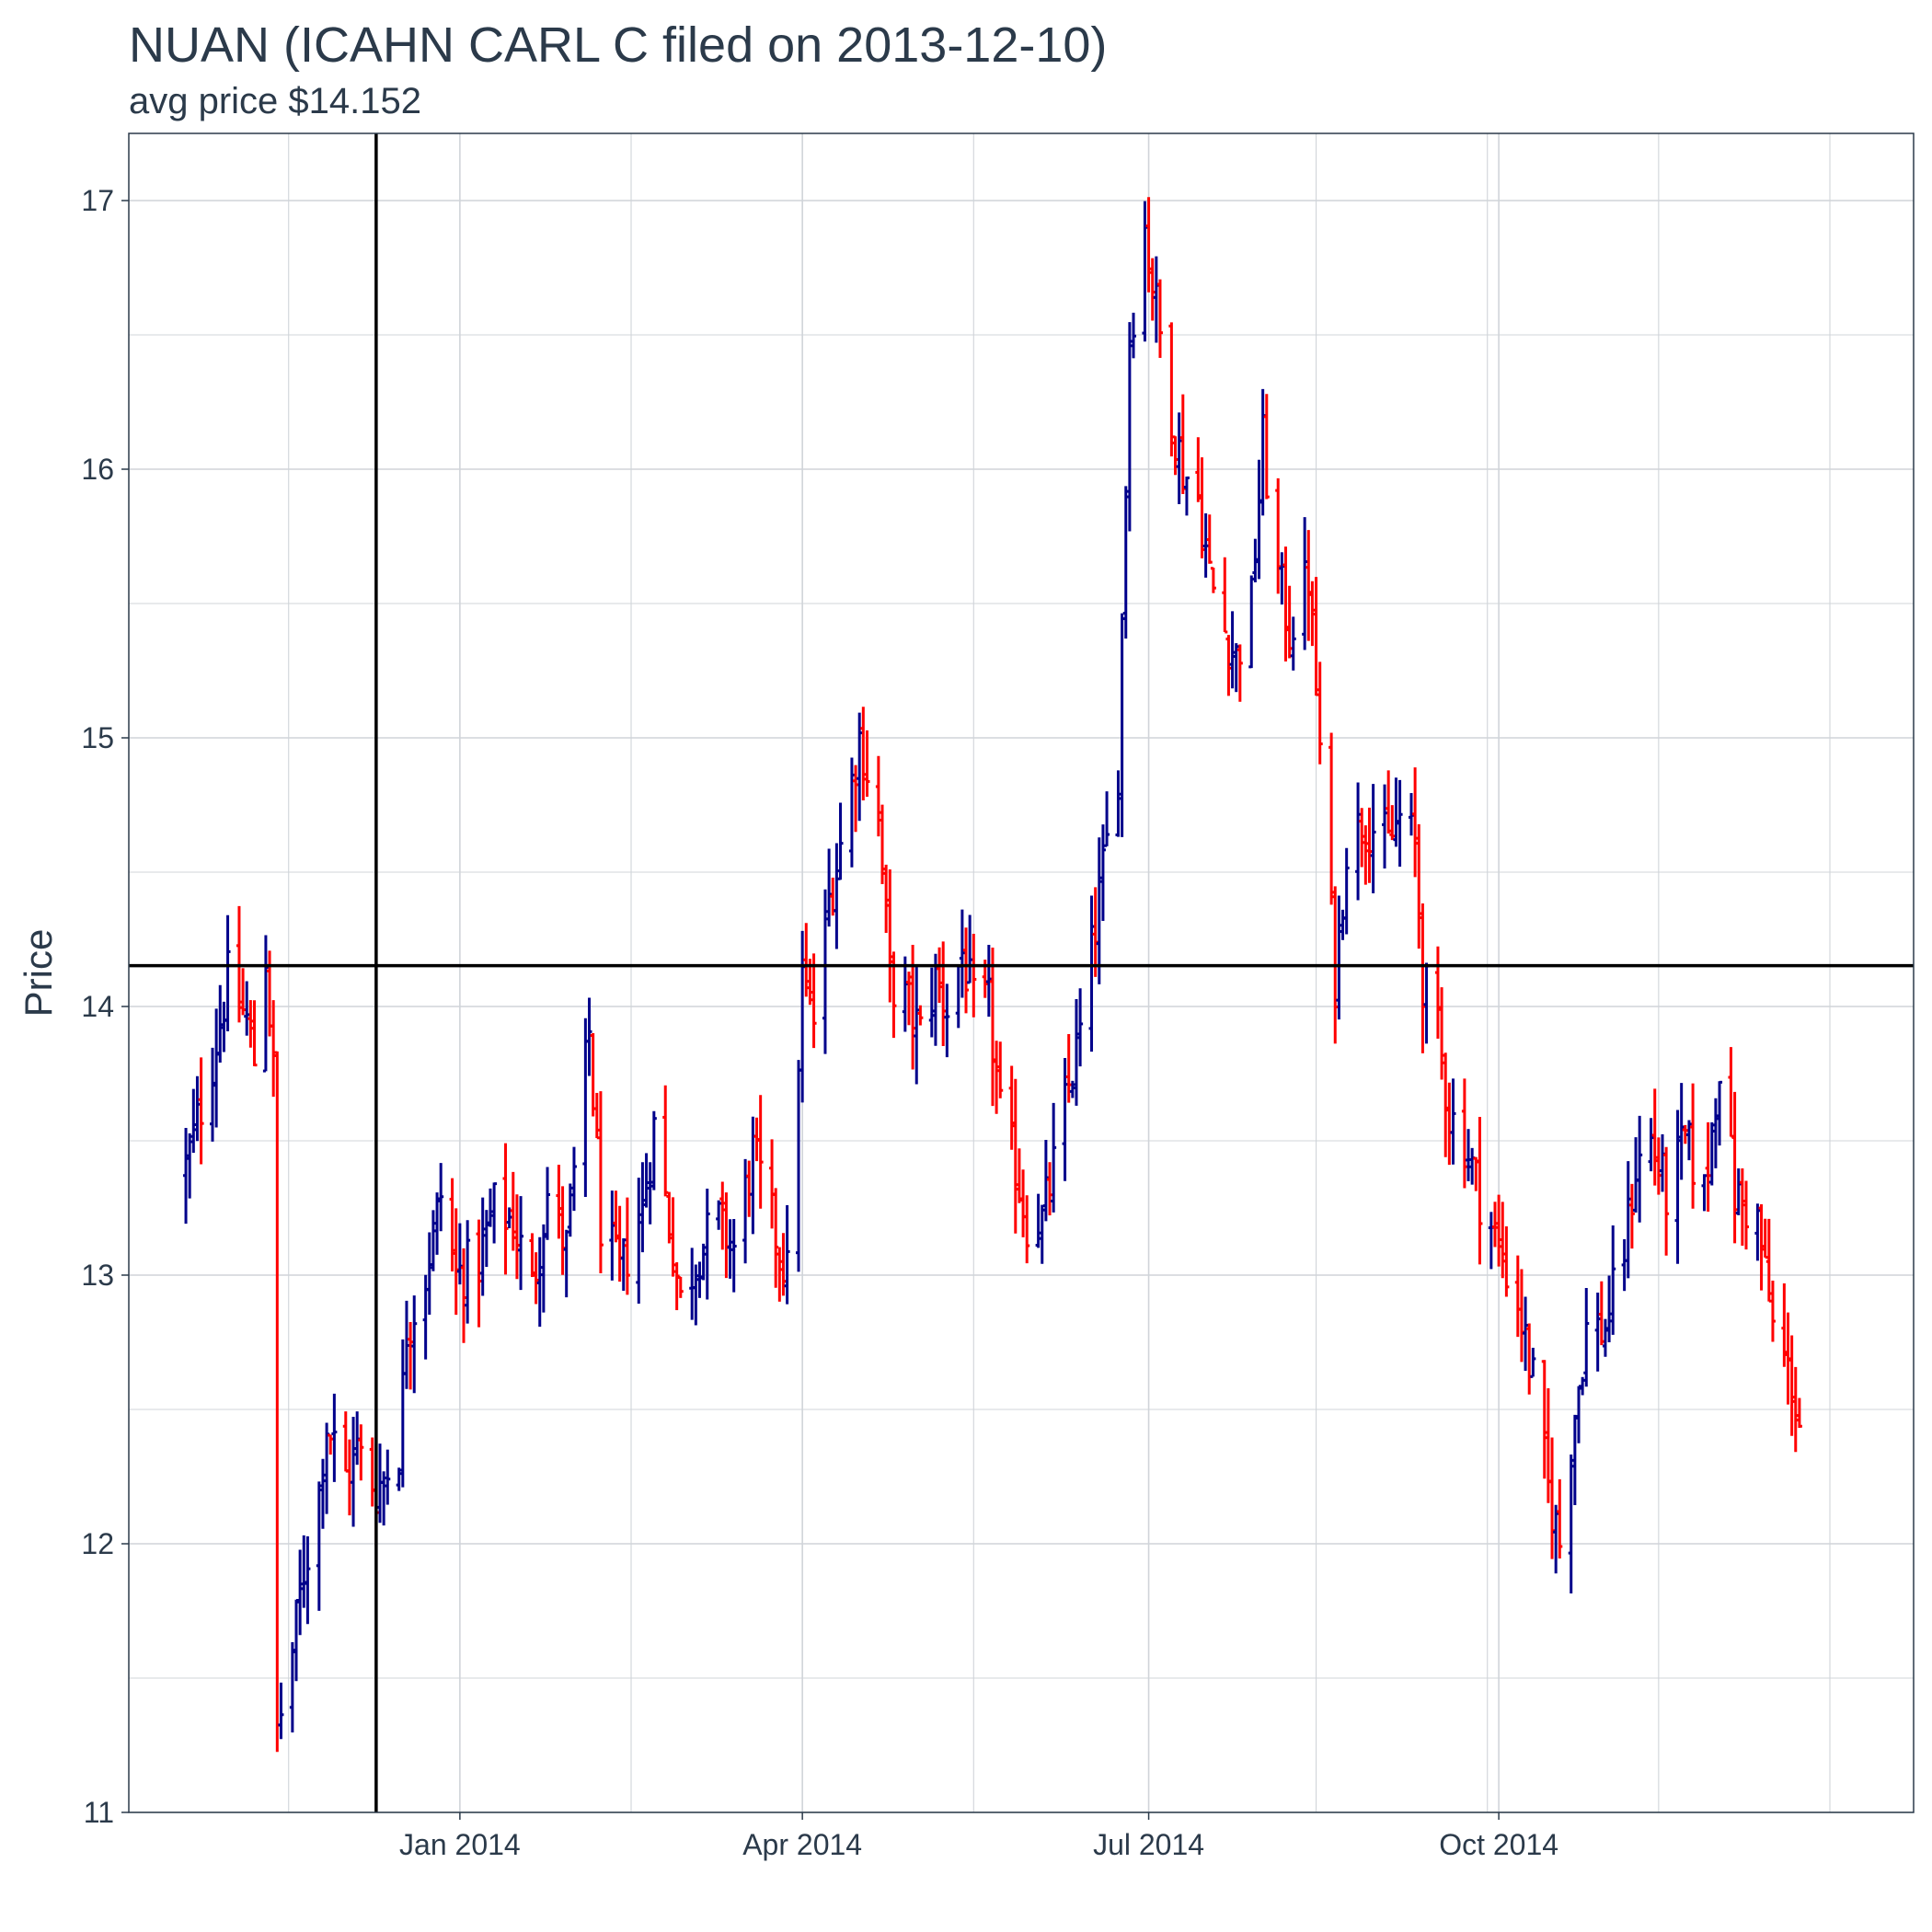 The image size is (1932, 1932). Describe the element at coordinates (978, 1836) in the screenshot. I see `x-axis: Jan 2014 Apr 2014 Jul 2014 Oct 2014` at that location.